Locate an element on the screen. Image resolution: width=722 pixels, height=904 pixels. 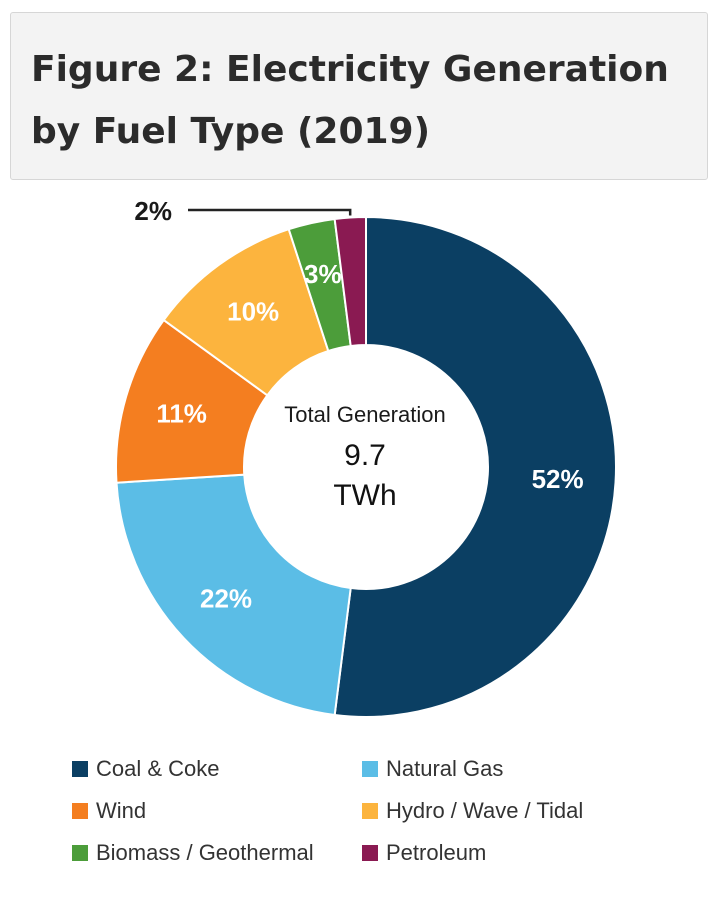
legend-label-natural-gas: Natural Gas is located at coordinates (445, 768).